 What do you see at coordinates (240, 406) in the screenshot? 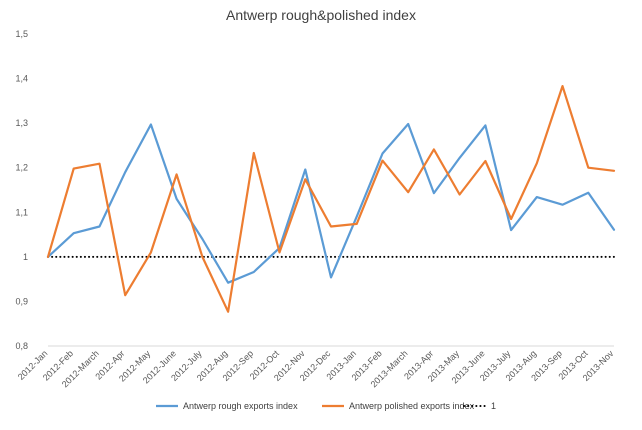
I see `legend-label: Antwerp rough exports index` at bounding box center [240, 406].